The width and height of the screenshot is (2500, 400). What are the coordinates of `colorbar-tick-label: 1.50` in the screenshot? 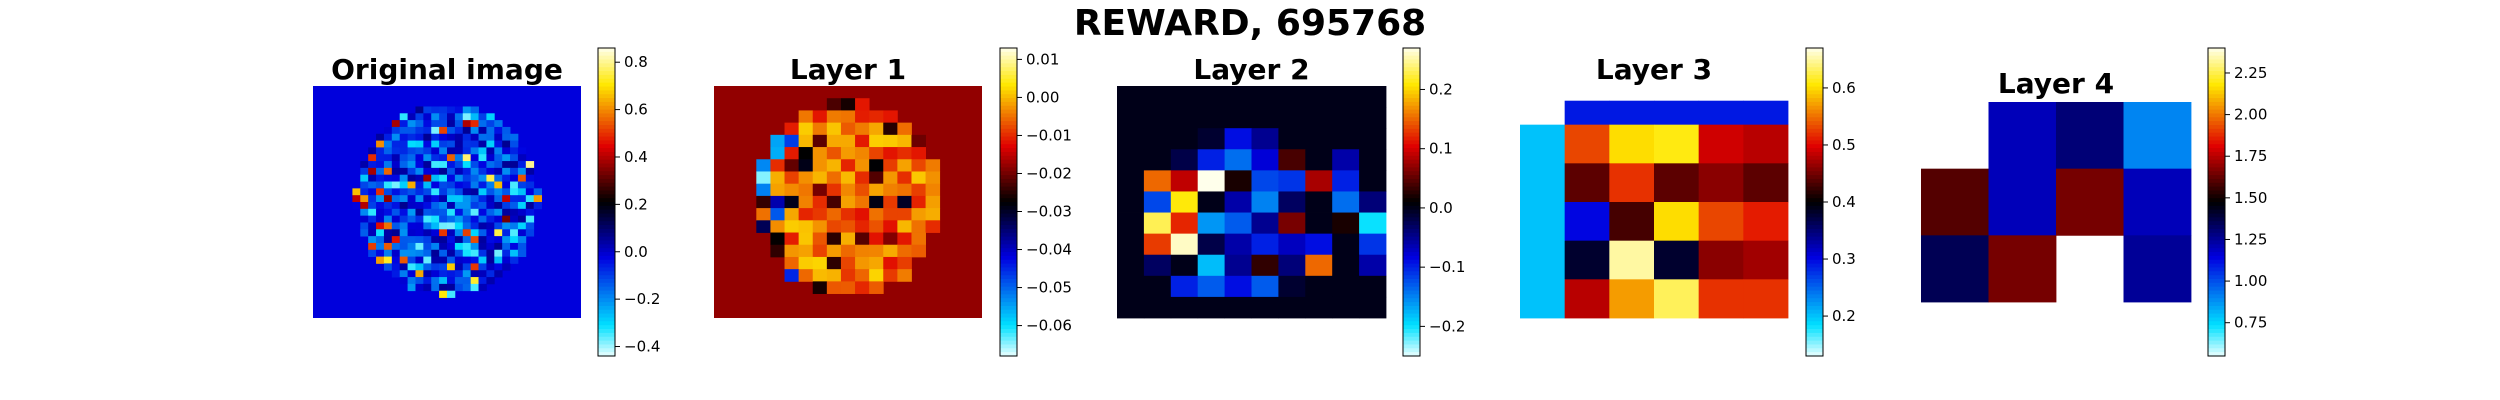 It's located at (2250, 198).